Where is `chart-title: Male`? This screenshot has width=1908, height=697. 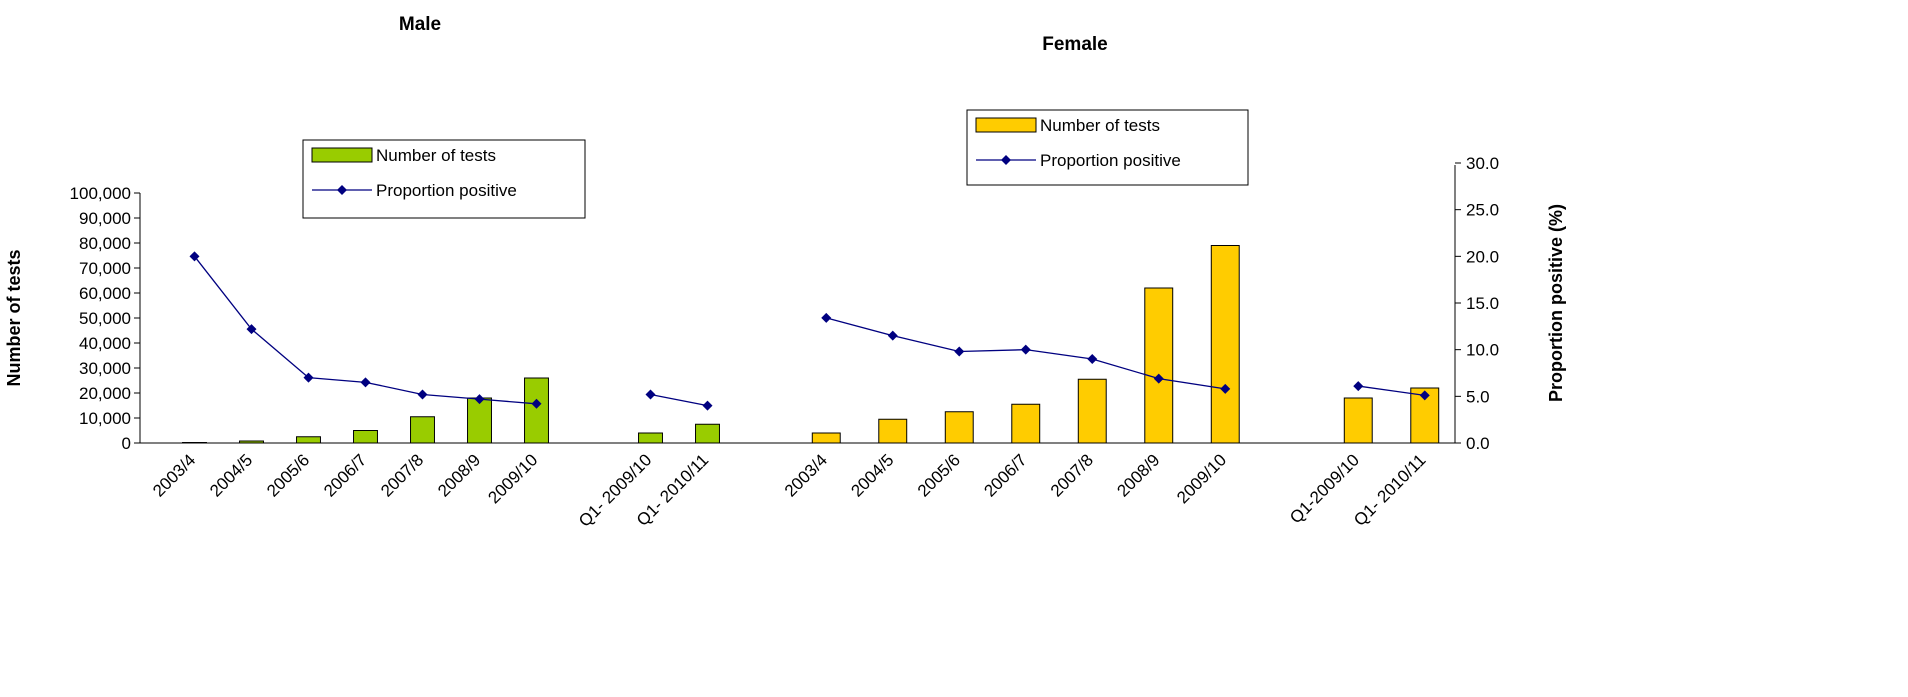
chart-title: Male is located at coordinates (420, 24).